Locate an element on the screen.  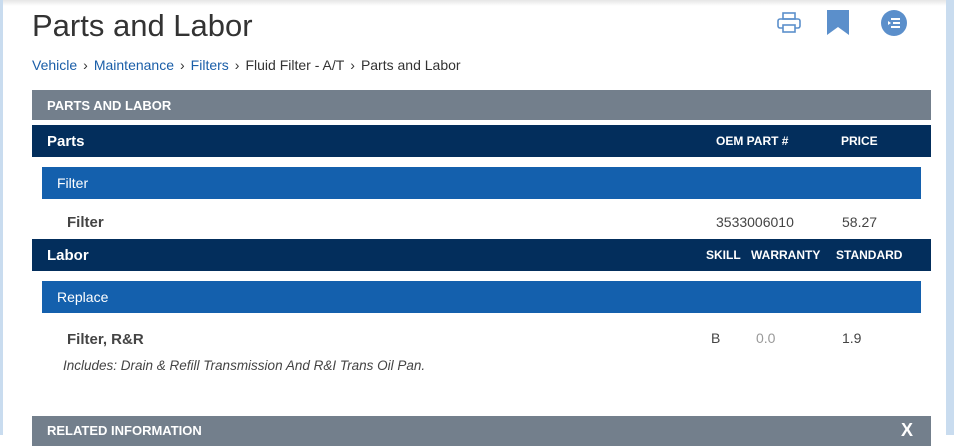
col-oem: OEM PART # is located at coordinates (752, 141).